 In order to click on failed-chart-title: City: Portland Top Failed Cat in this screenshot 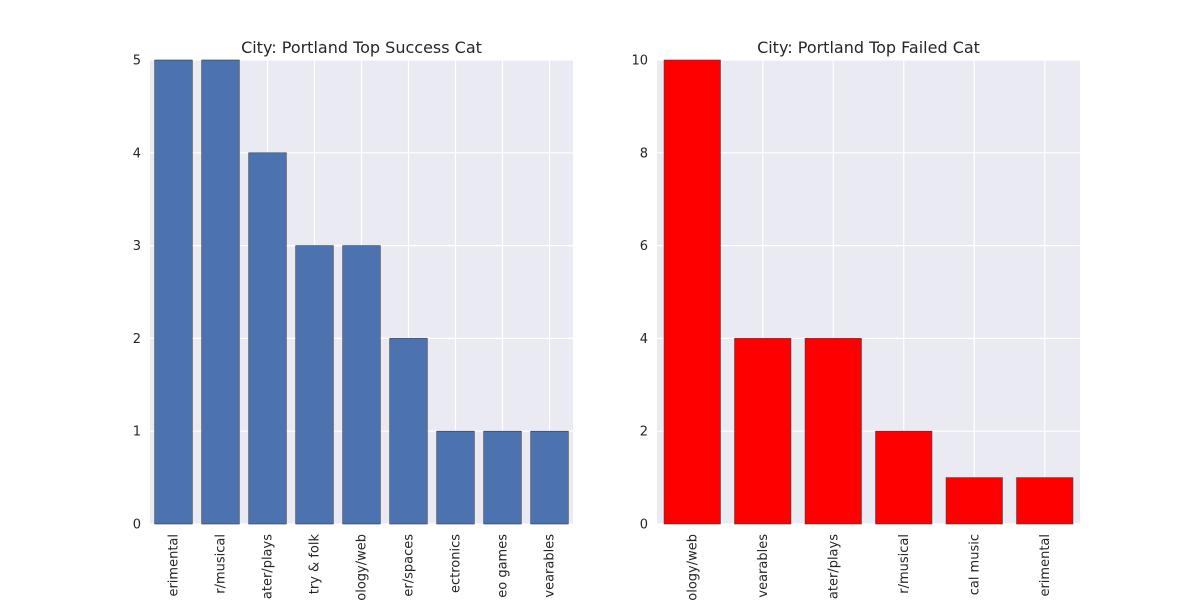, I will do `click(868, 47)`.